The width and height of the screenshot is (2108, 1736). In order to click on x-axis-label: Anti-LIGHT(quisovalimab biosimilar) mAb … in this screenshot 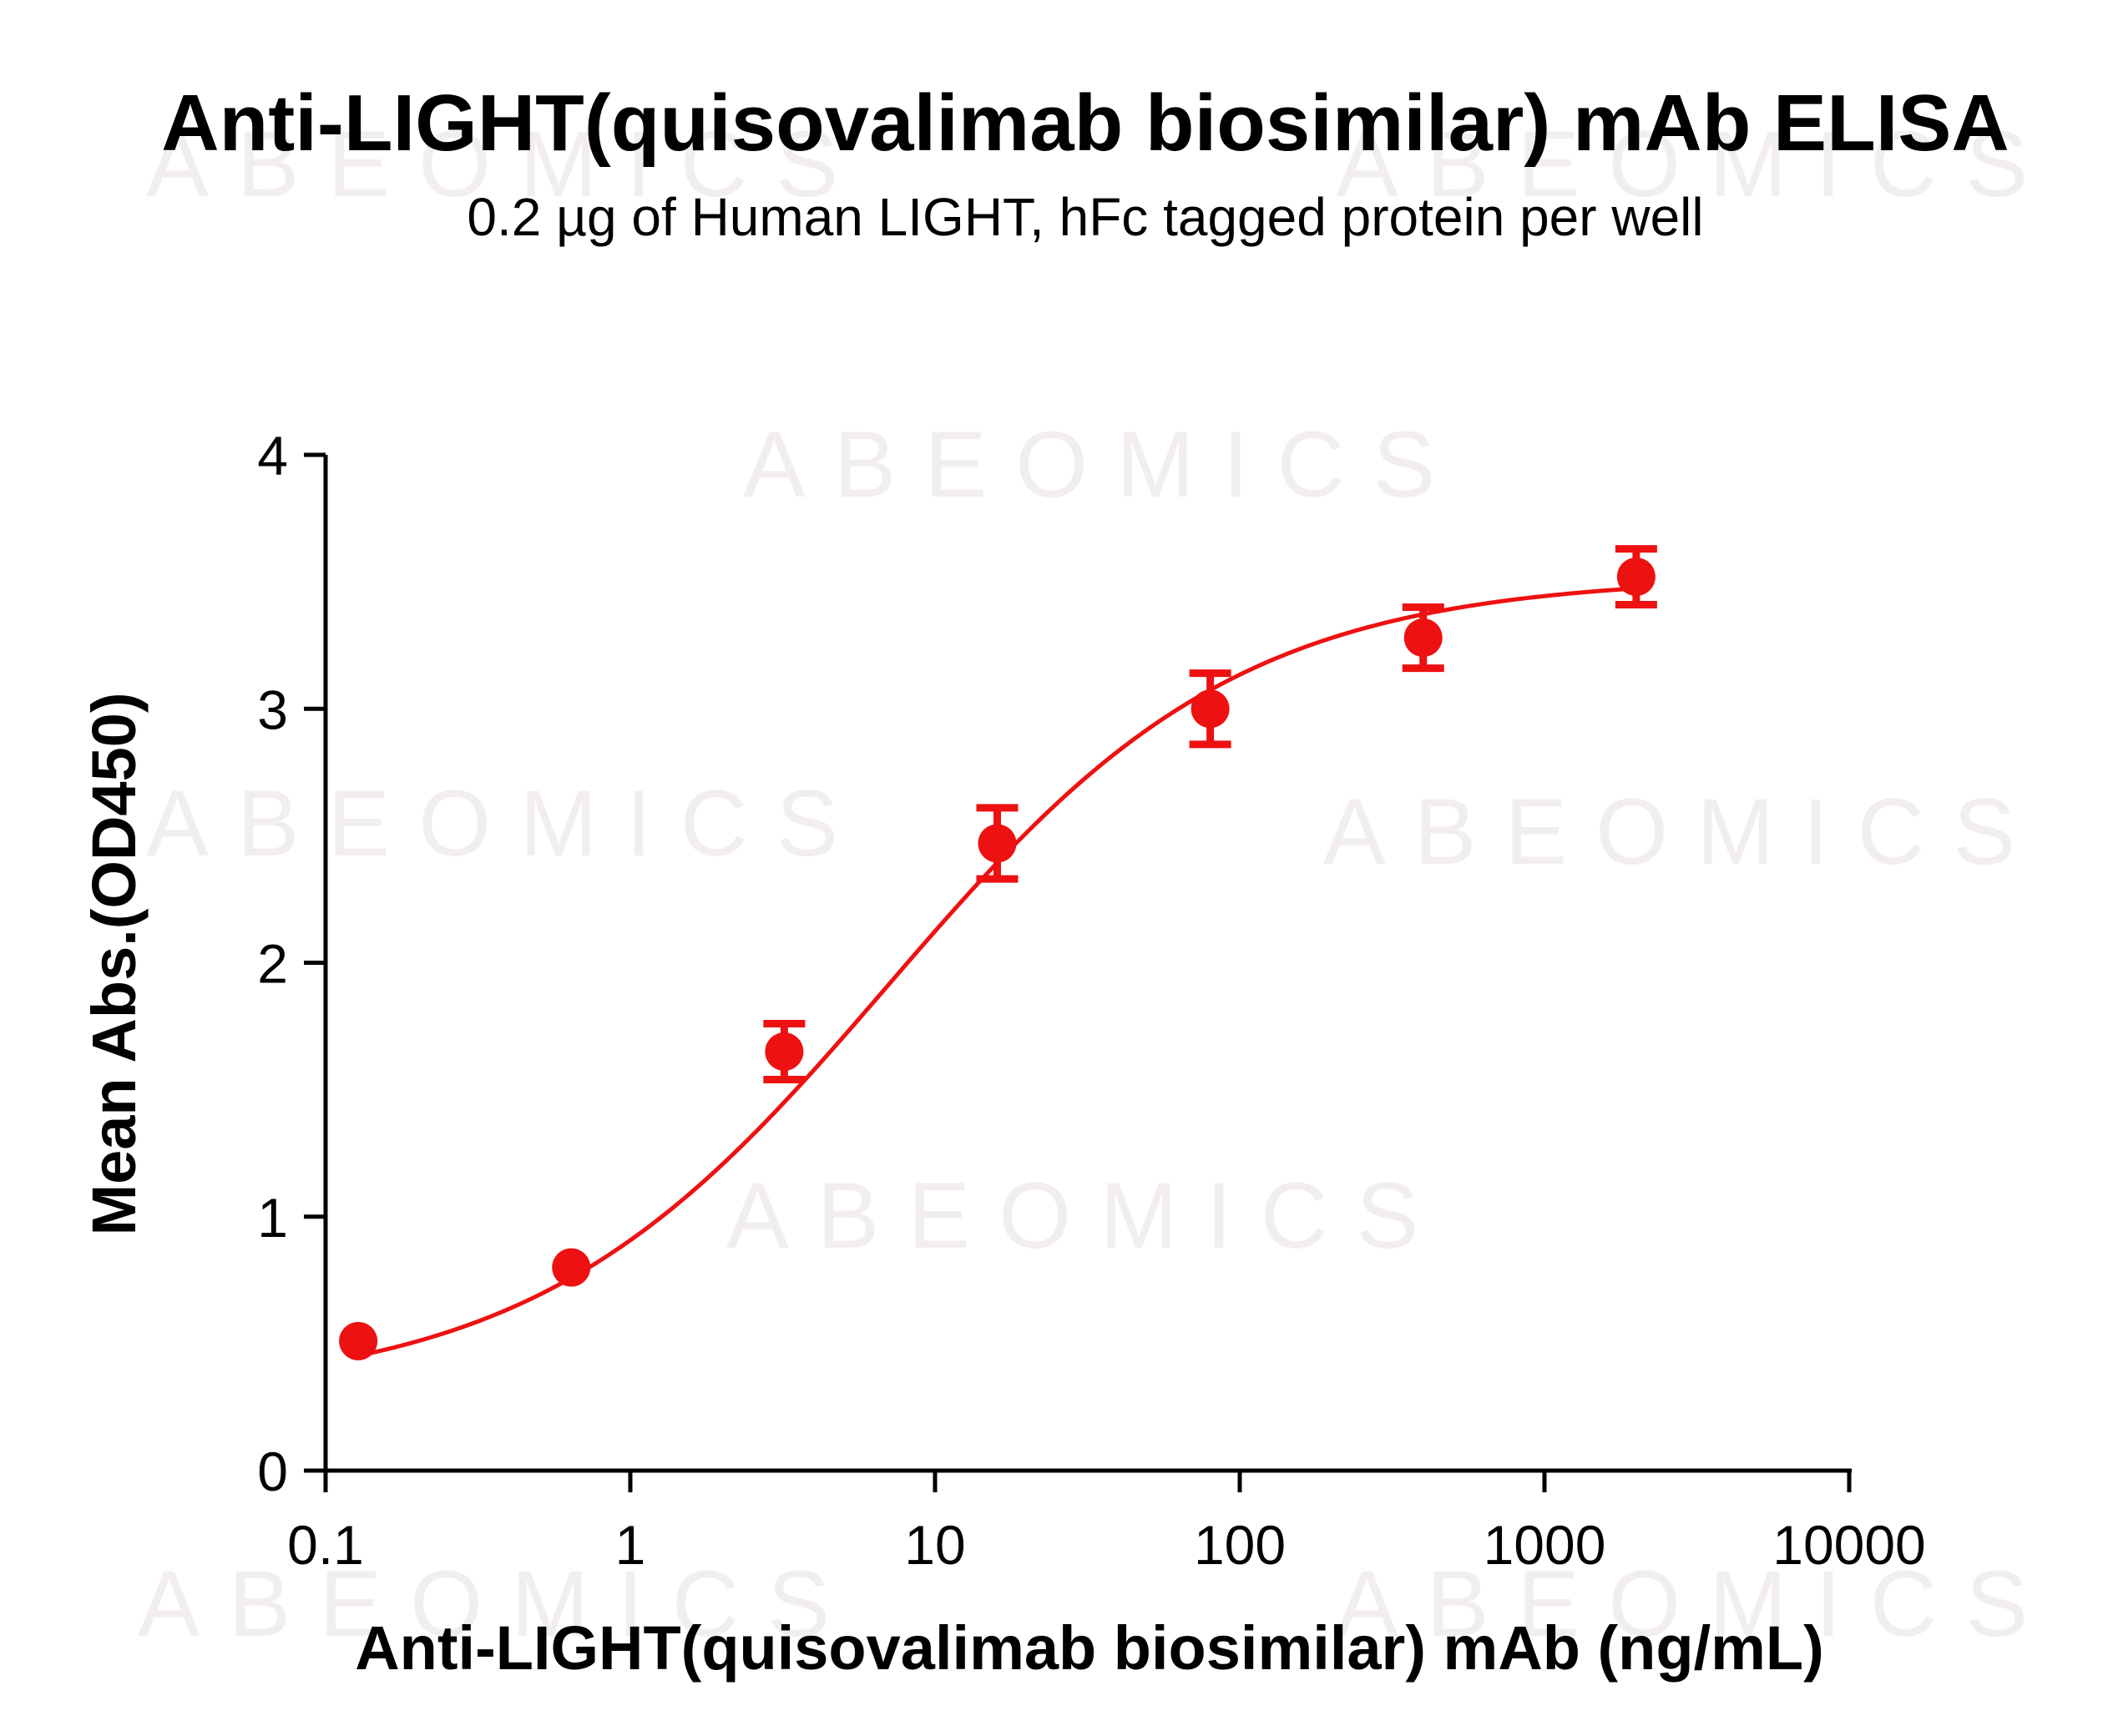, I will do `click(1089, 1648)`.